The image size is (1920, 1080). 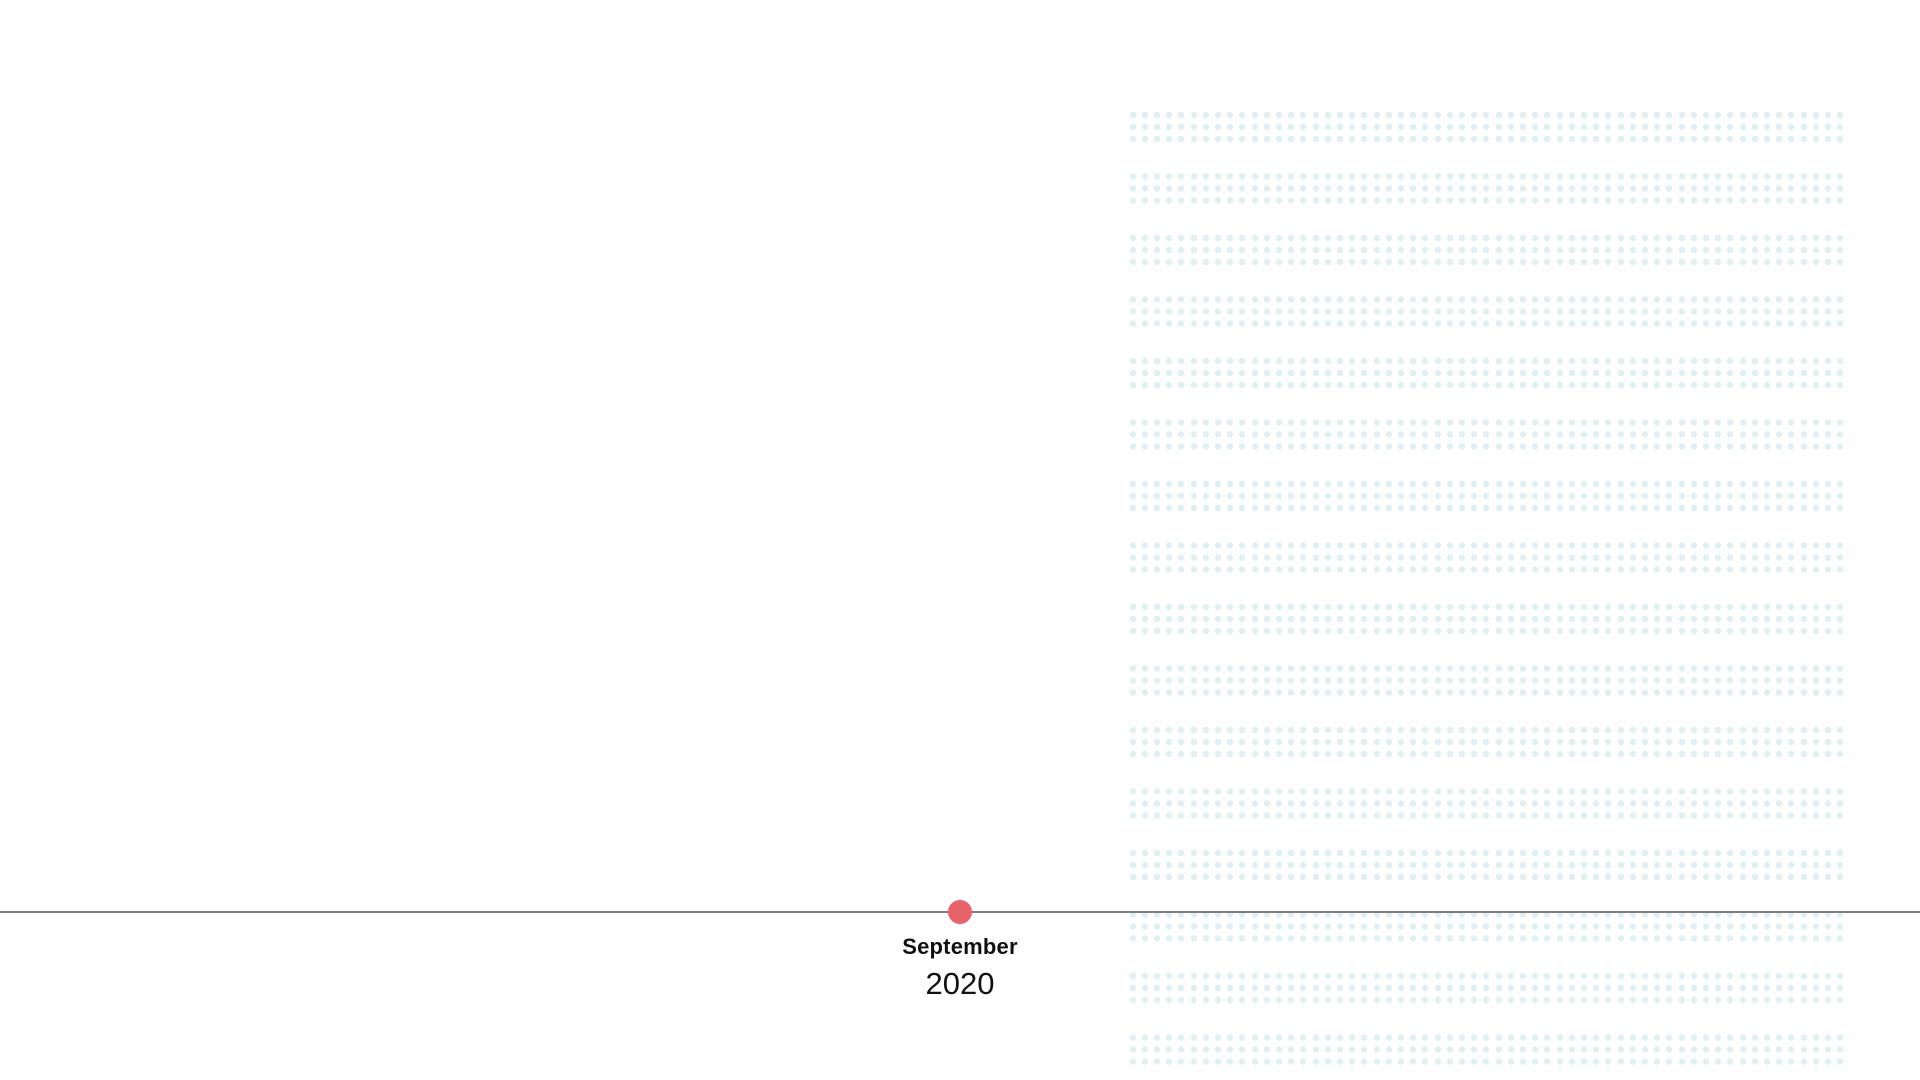 I want to click on date-month: September, so click(x=960, y=946).